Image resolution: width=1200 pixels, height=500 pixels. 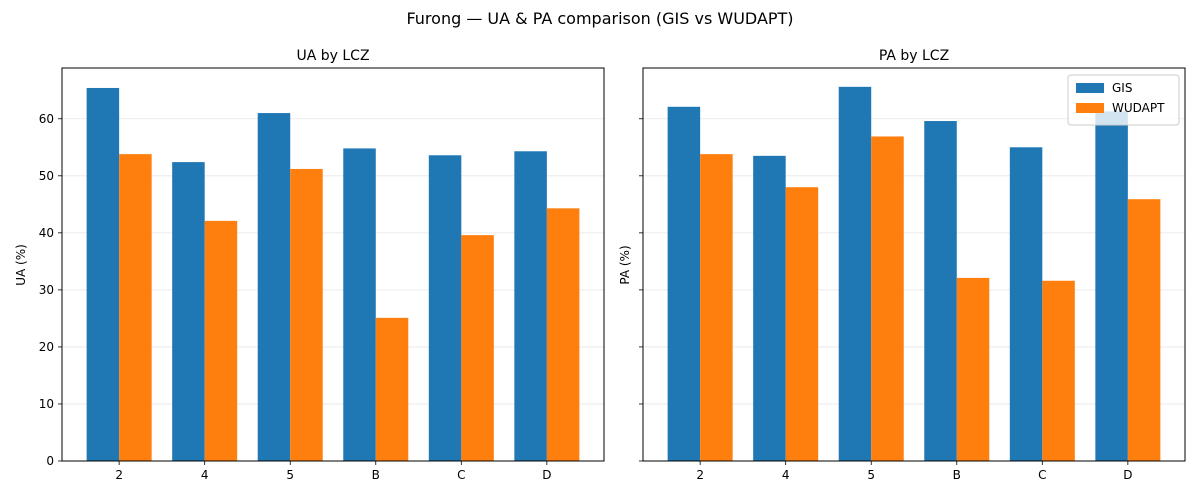 What do you see at coordinates (957, 475) in the screenshot?
I see `pa-x-tick-label: B` at bounding box center [957, 475].